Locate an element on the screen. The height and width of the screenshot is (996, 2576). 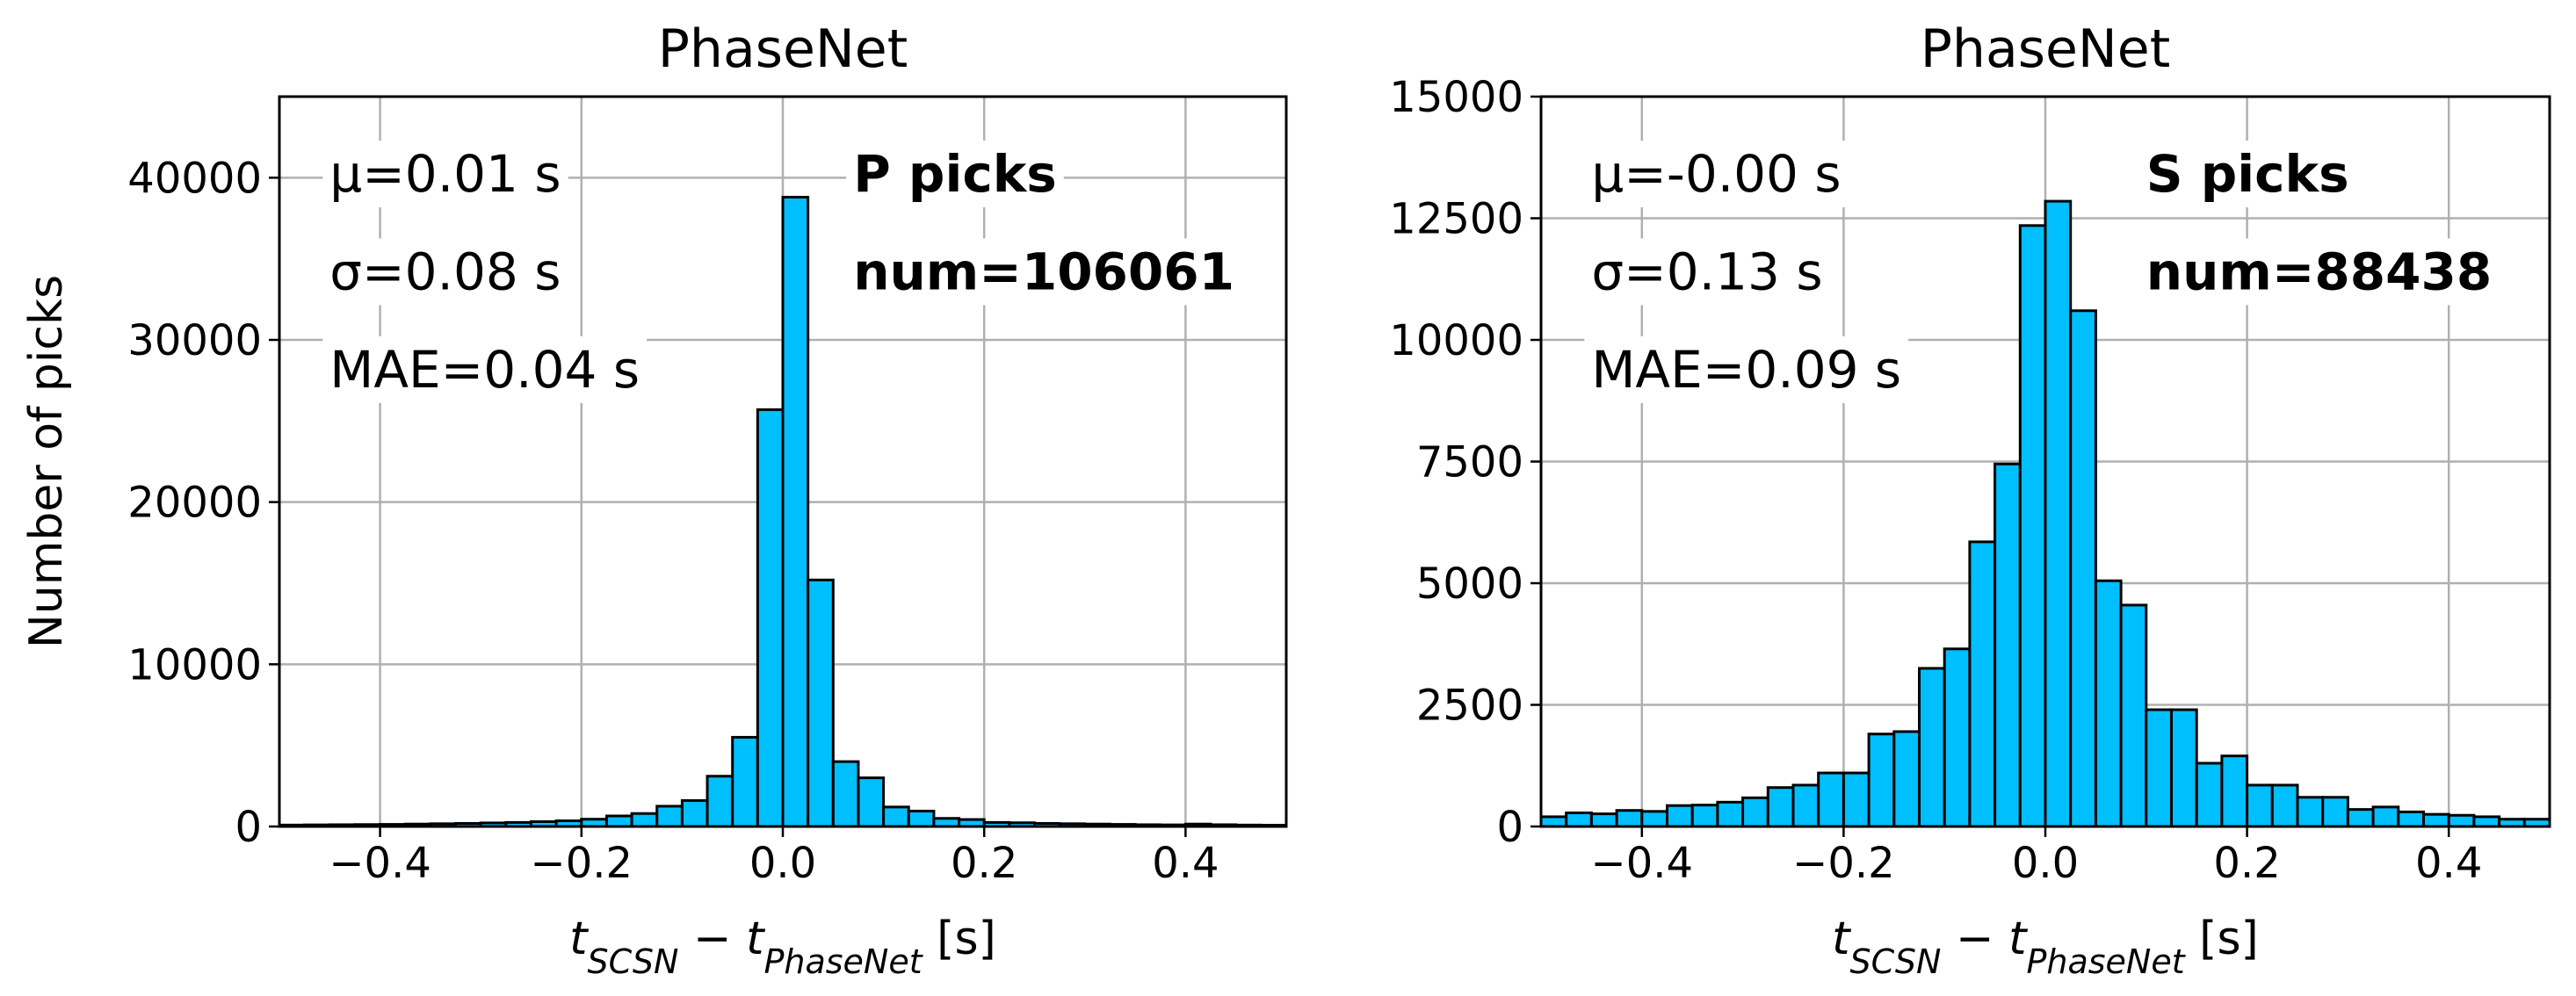
y-tick-label: 5000 is located at coordinates (1469, 584).